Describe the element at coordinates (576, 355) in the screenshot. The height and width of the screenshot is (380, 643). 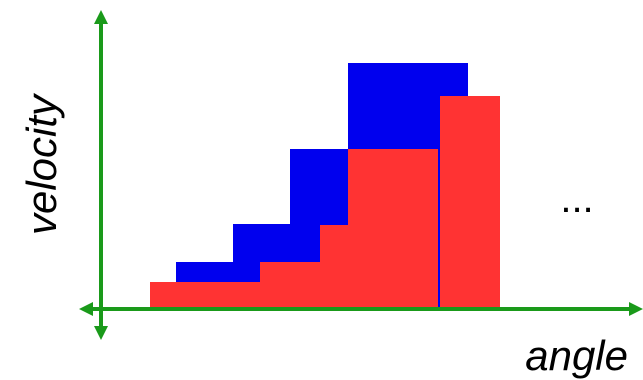
I see `x-axis-label: angle` at that location.